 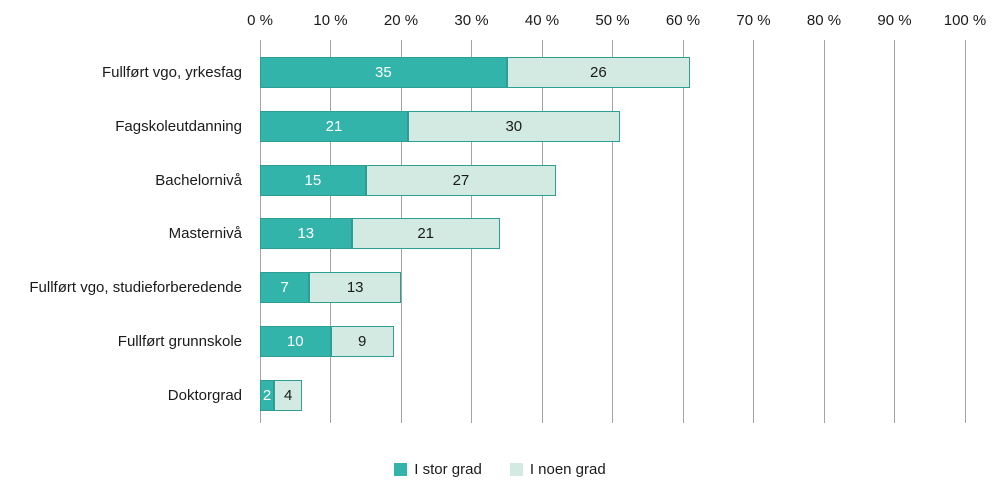 I want to click on bar-segment-stor-grad: 21, so click(x=334, y=126).